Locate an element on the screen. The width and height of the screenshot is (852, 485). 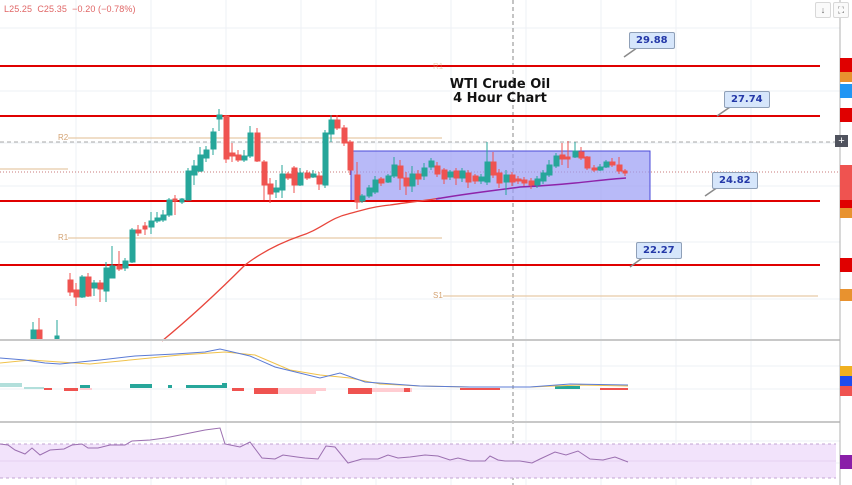
level-callout-22-27: 22.27 is located at coordinates (659, 250).